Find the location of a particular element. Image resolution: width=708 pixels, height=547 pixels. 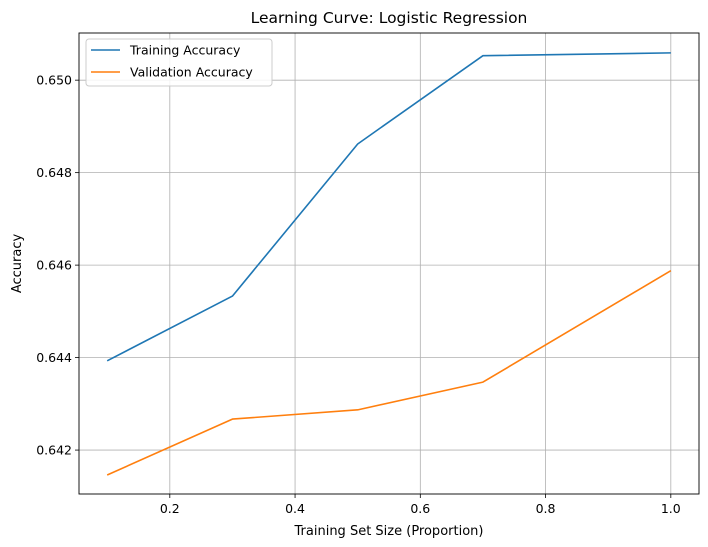

y-tick-label: 0.646 is located at coordinates (54, 265).